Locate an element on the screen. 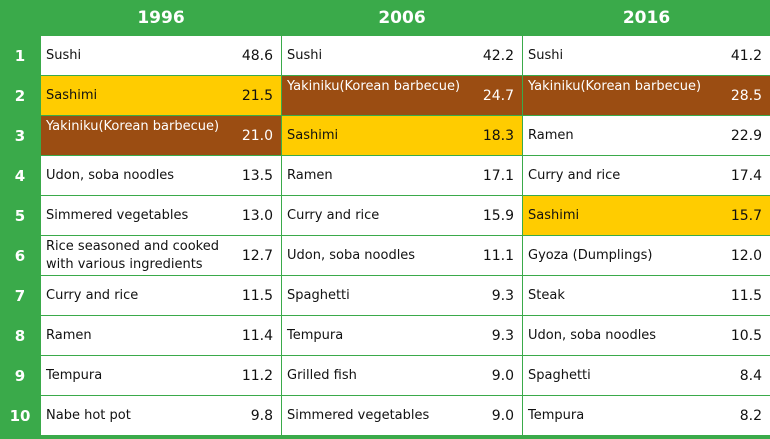  table-cell: Yakiniku(Korean barbecue) 21.0 is located at coordinates (161, 135).